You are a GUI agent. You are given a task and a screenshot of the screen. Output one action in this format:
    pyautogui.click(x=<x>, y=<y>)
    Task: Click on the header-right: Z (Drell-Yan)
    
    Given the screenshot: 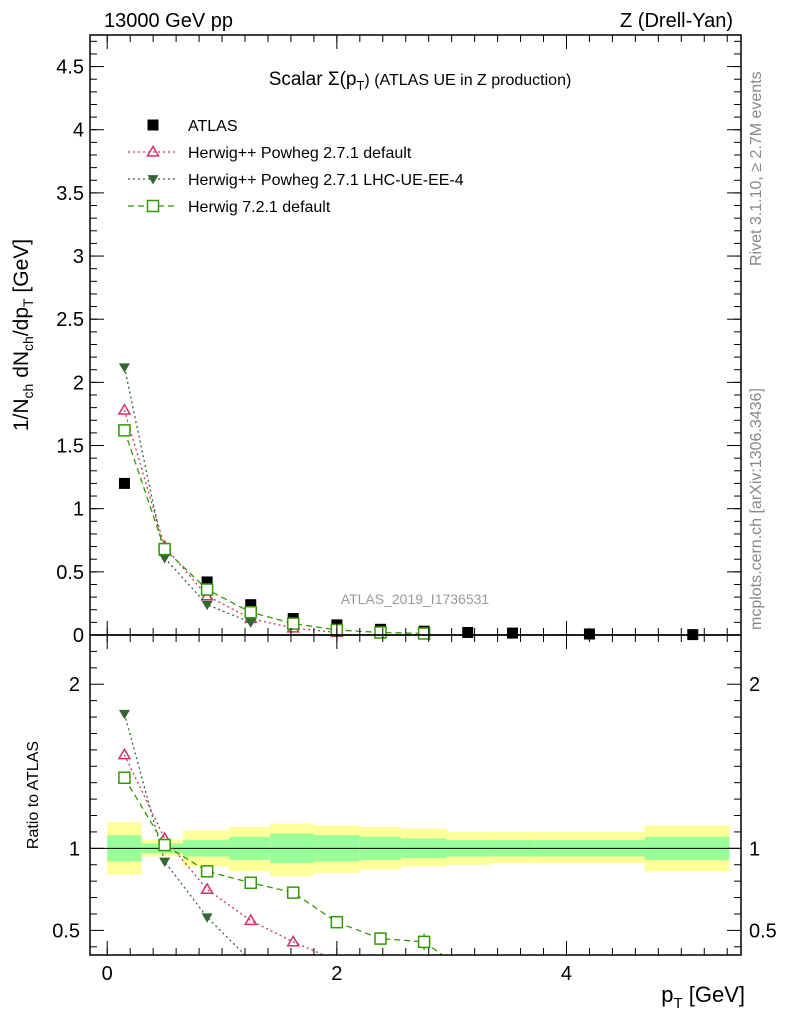 What is the action you would take?
    pyautogui.click(x=676, y=21)
    